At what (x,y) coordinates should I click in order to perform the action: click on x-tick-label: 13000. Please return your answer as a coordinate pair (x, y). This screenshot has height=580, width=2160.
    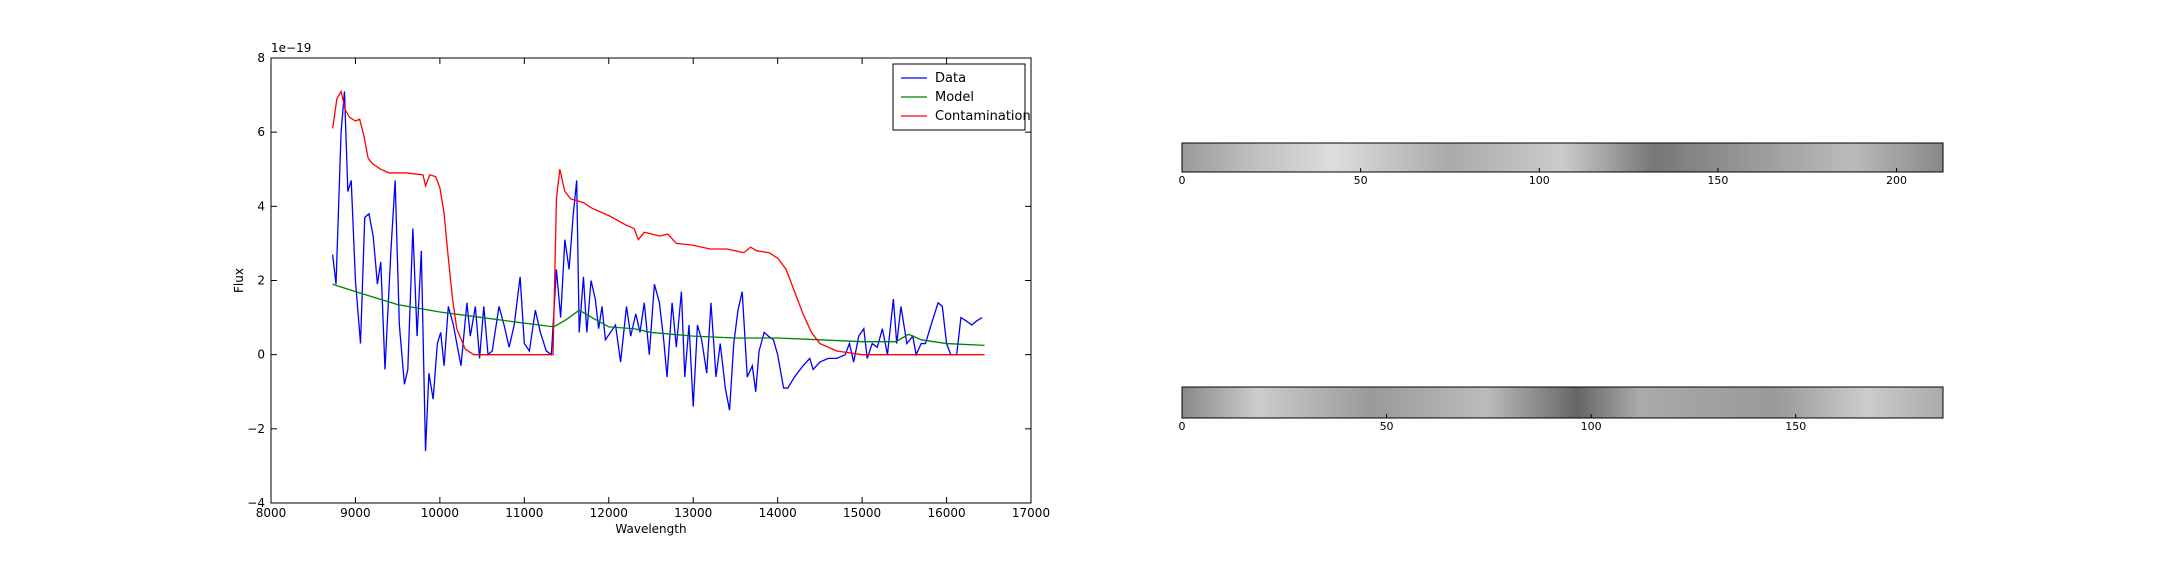
    Looking at the image, I should click on (693, 513).